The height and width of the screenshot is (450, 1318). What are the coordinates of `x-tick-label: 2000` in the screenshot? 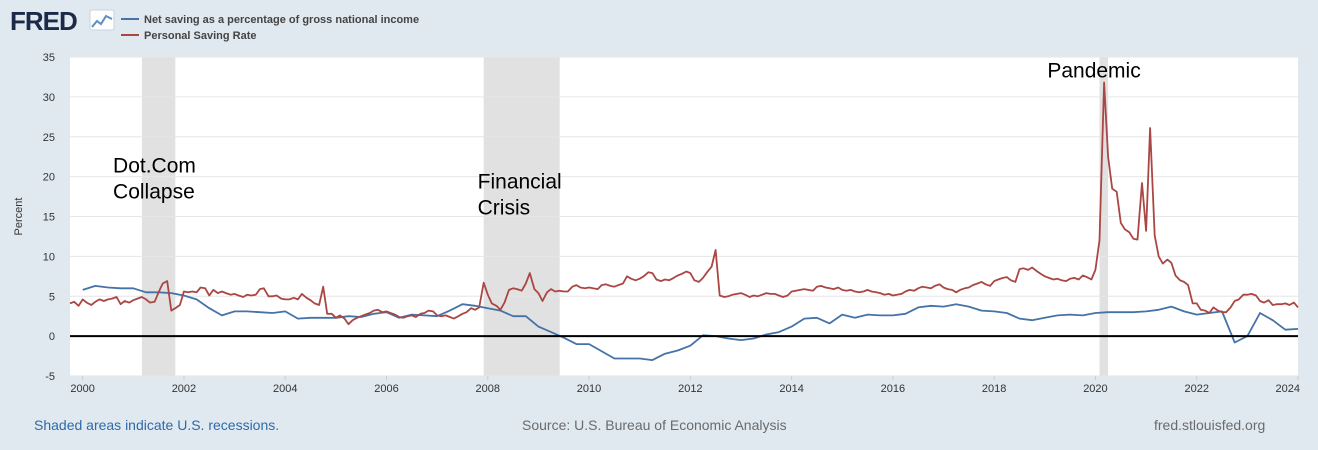 It's located at (82, 389).